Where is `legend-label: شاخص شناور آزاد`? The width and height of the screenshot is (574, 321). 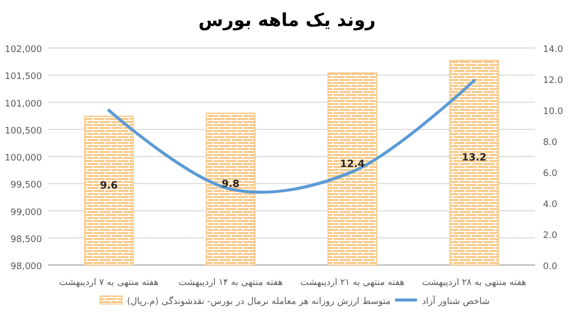 legend-label: شاخص شناور آزاد is located at coordinates (456, 301).